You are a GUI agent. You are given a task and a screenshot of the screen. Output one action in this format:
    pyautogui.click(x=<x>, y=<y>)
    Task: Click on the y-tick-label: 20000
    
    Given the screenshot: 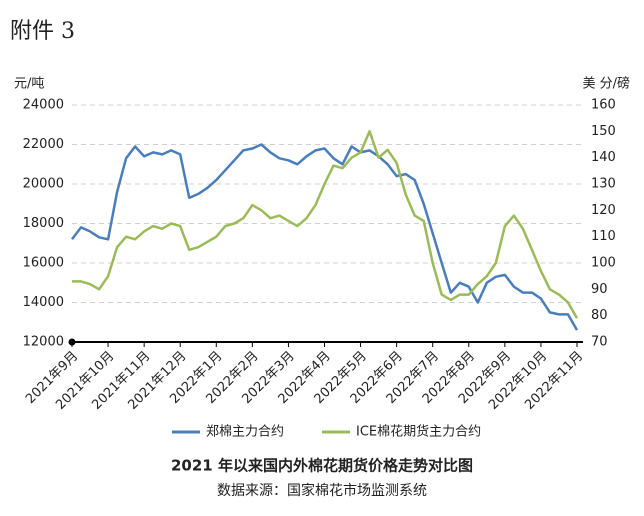 What is the action you would take?
    pyautogui.click(x=43, y=184)
    